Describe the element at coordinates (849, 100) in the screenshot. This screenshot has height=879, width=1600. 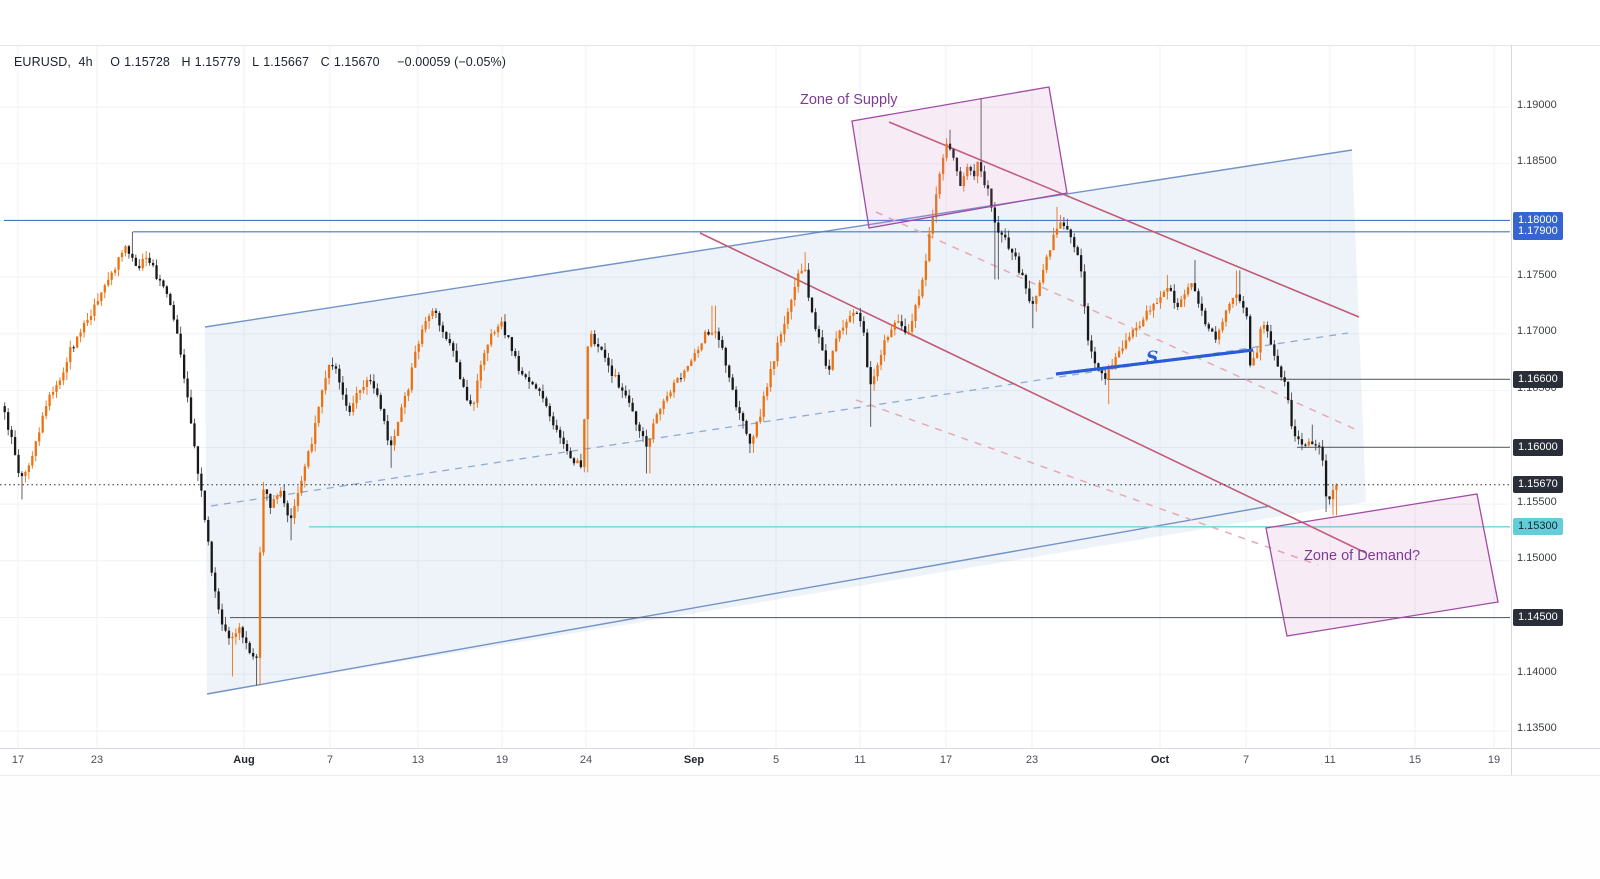
I see `supply-zone-label: Zone of Supply` at that location.